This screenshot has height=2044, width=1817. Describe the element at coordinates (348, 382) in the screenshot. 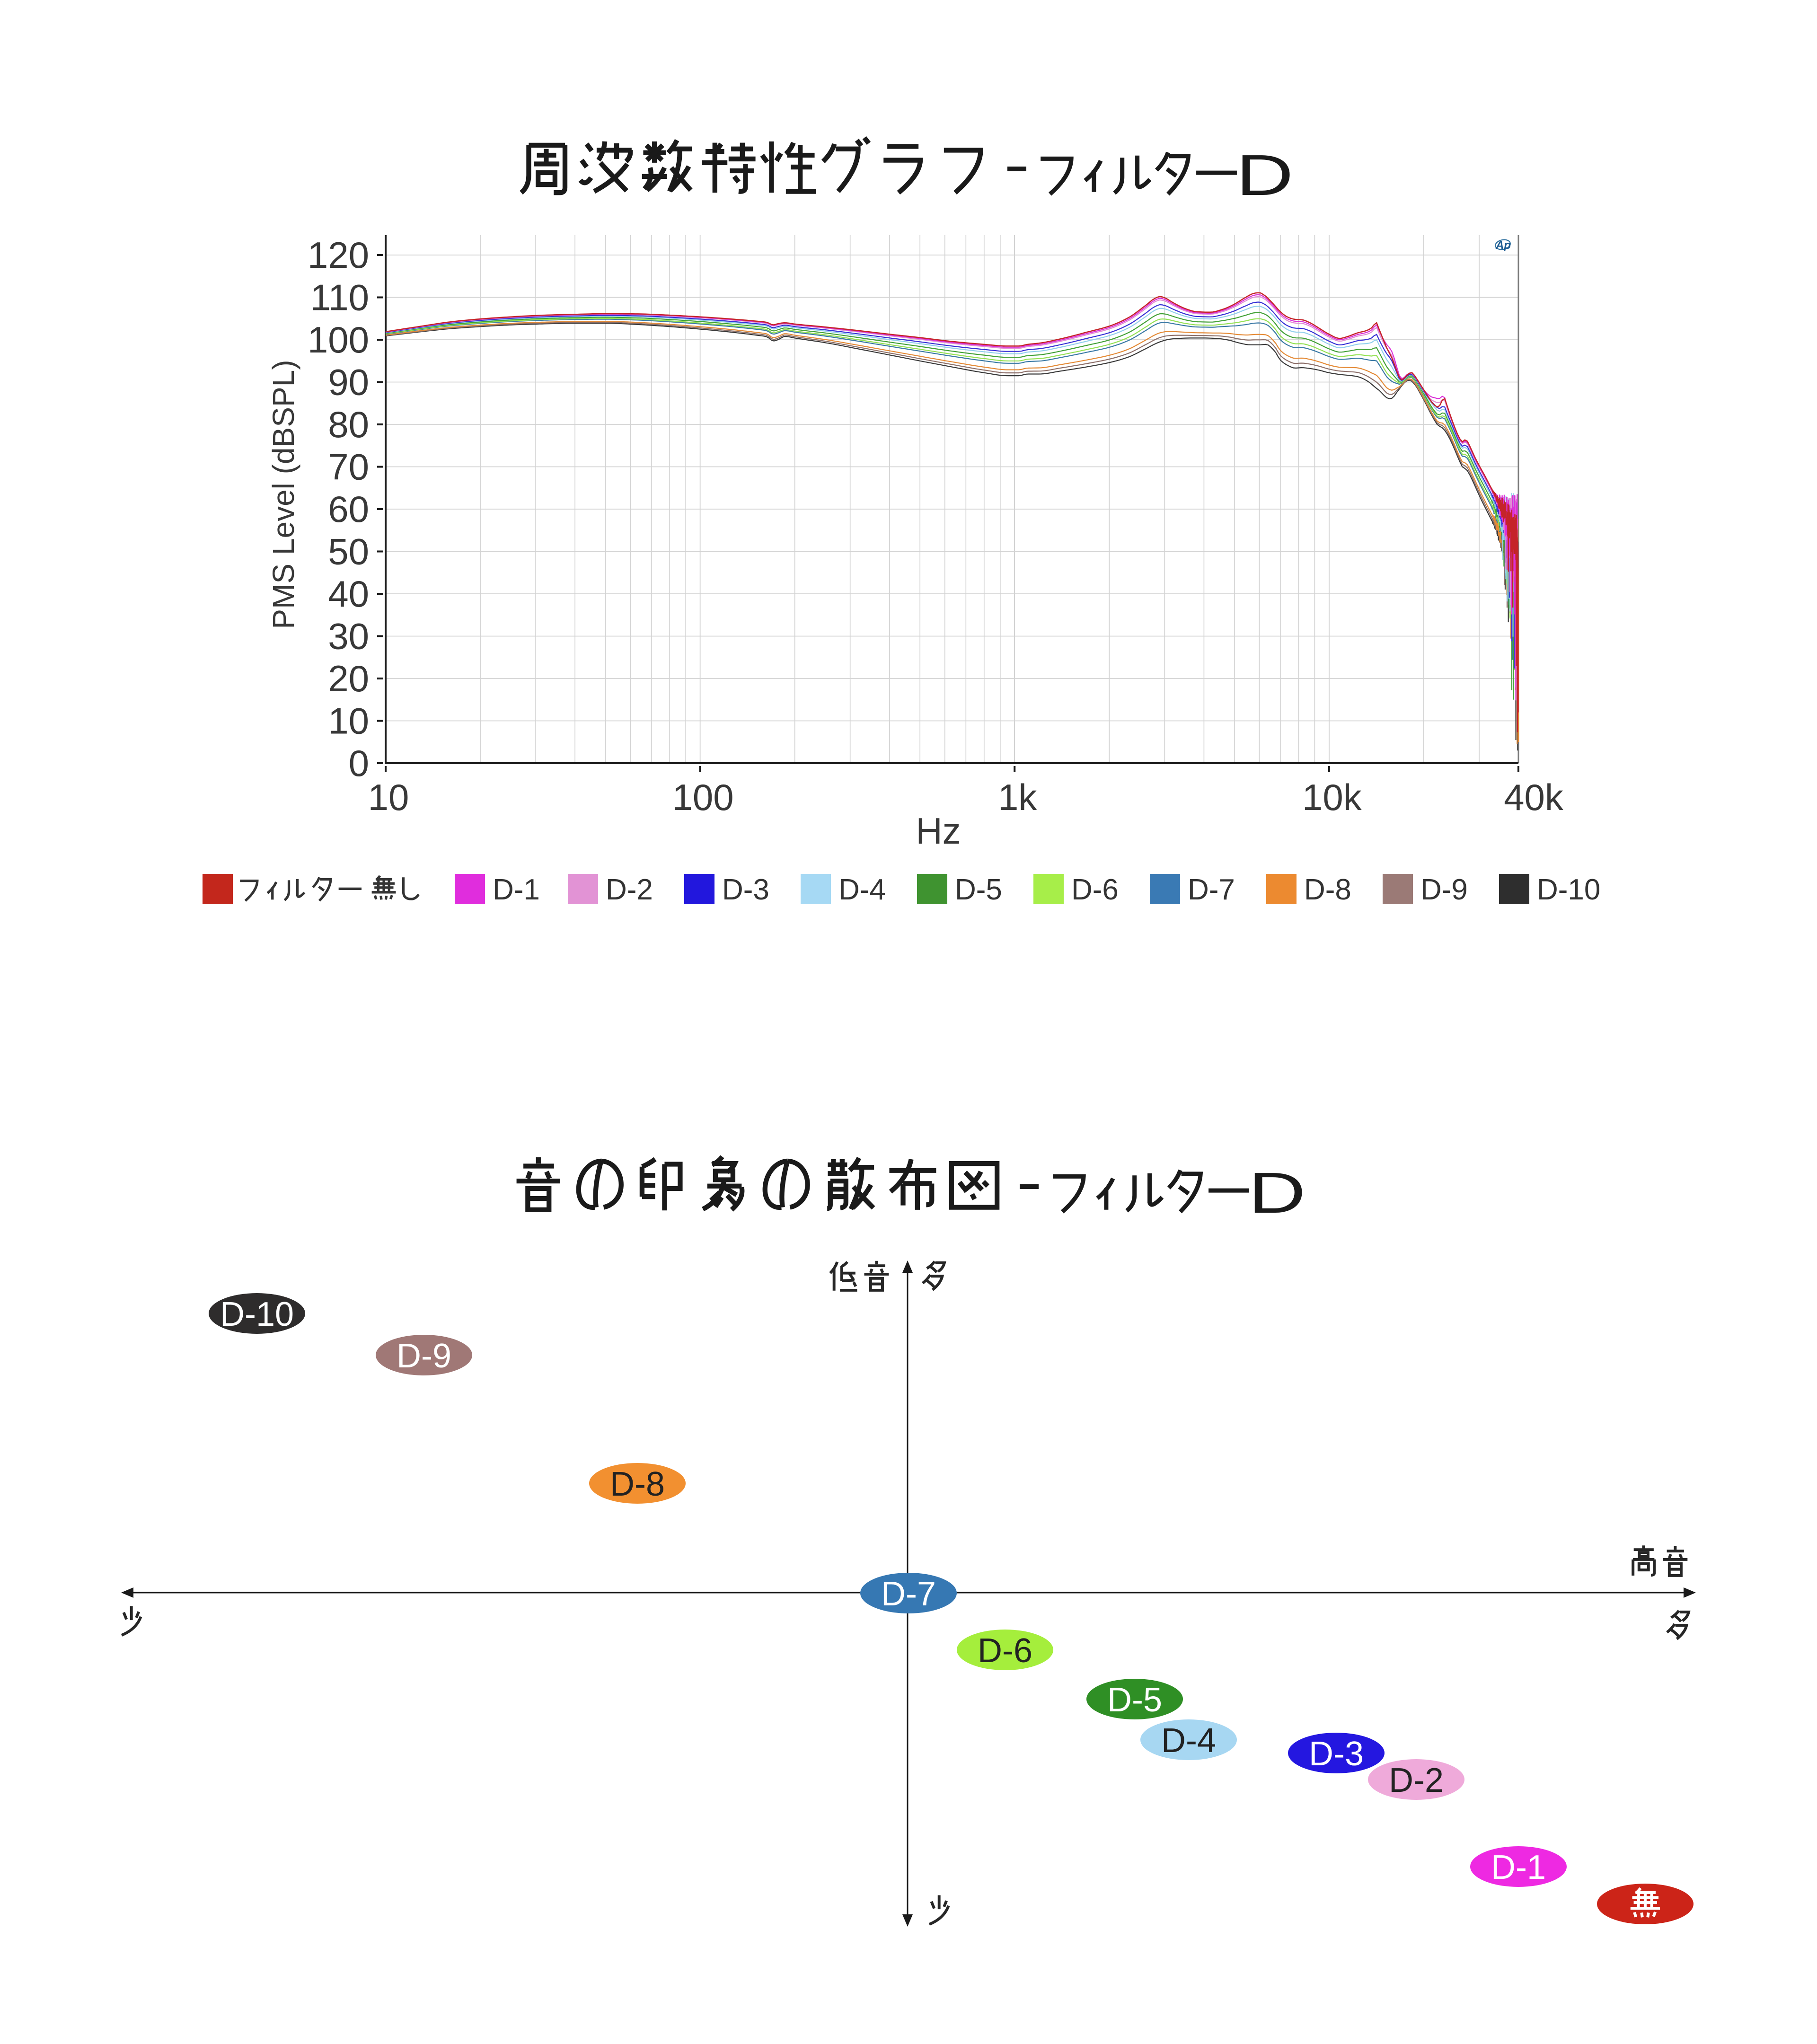

I see `svg-text: 90` at that location.